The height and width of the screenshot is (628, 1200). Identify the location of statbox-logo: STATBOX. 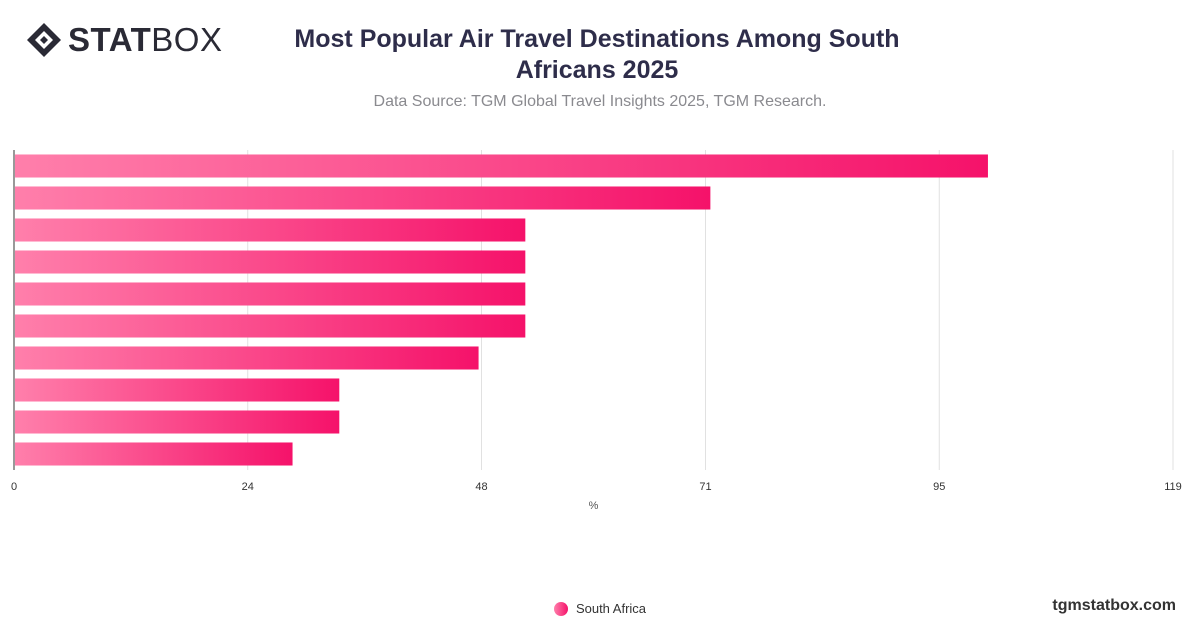
(124, 40).